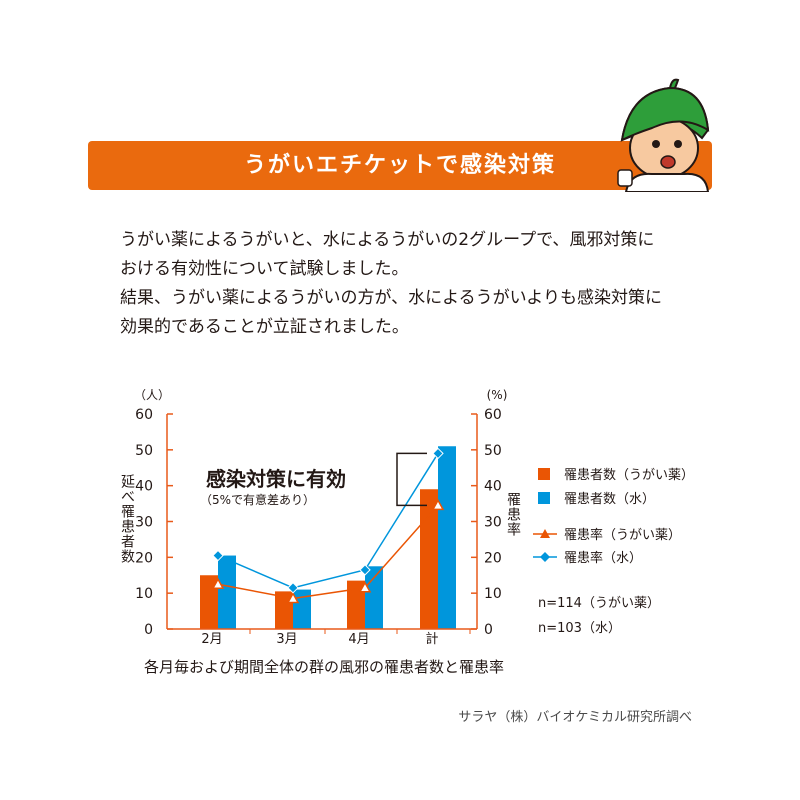 The image size is (800, 800). Describe the element at coordinates (599, 603) in the screenshot. I see `sample-size-note: n=114（うがい薬）` at that location.